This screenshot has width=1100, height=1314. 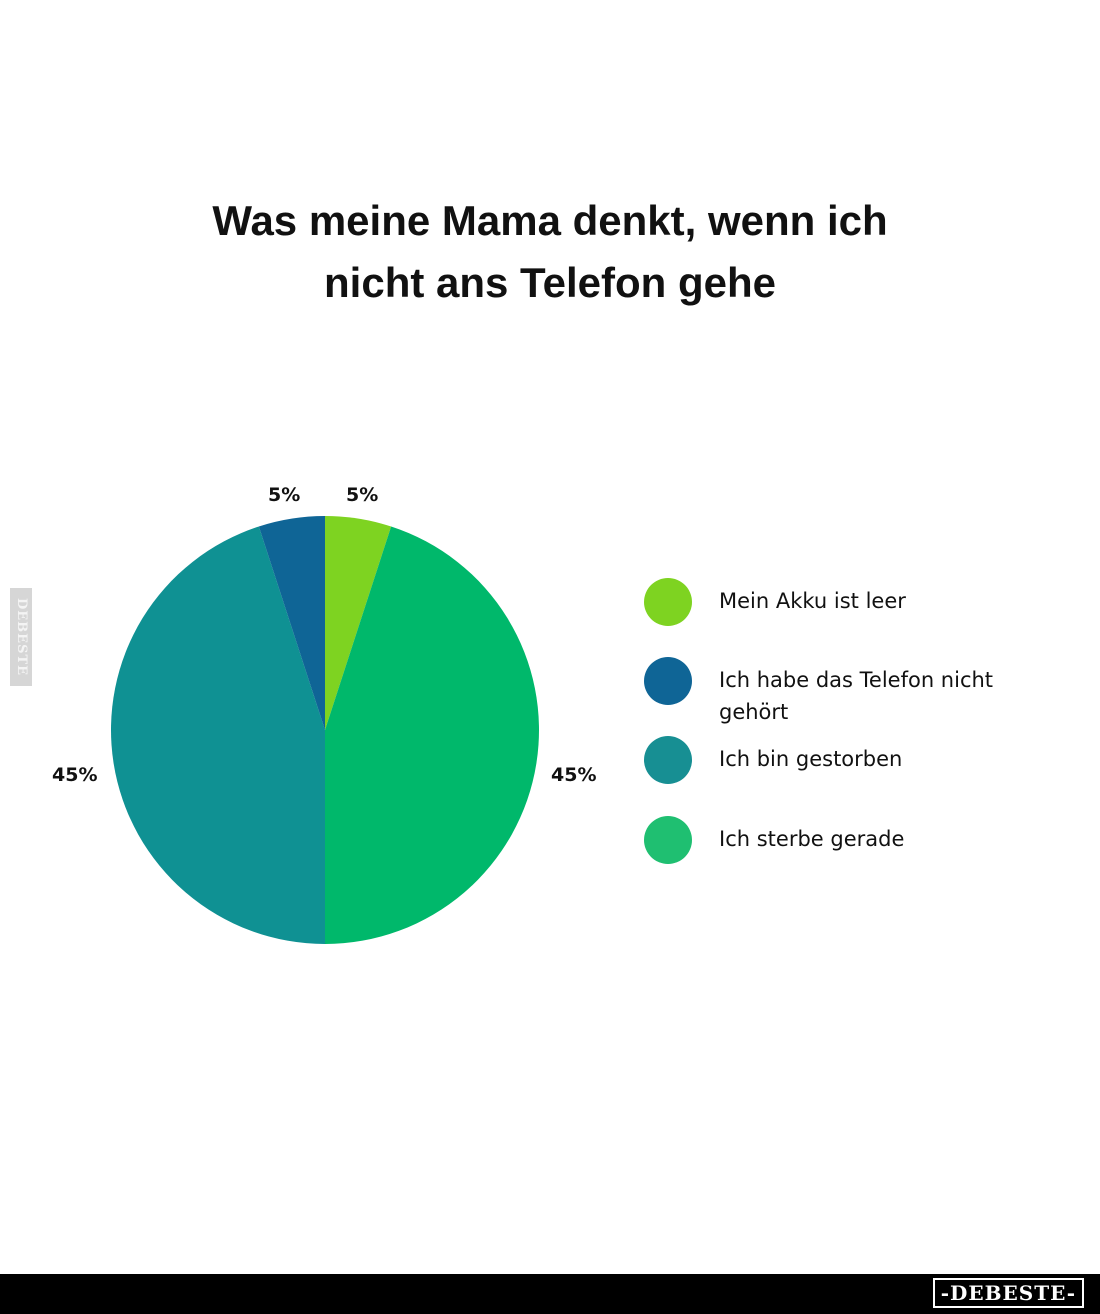 I want to click on legend-label: Mein Akku ist leer, so click(x=812, y=601).